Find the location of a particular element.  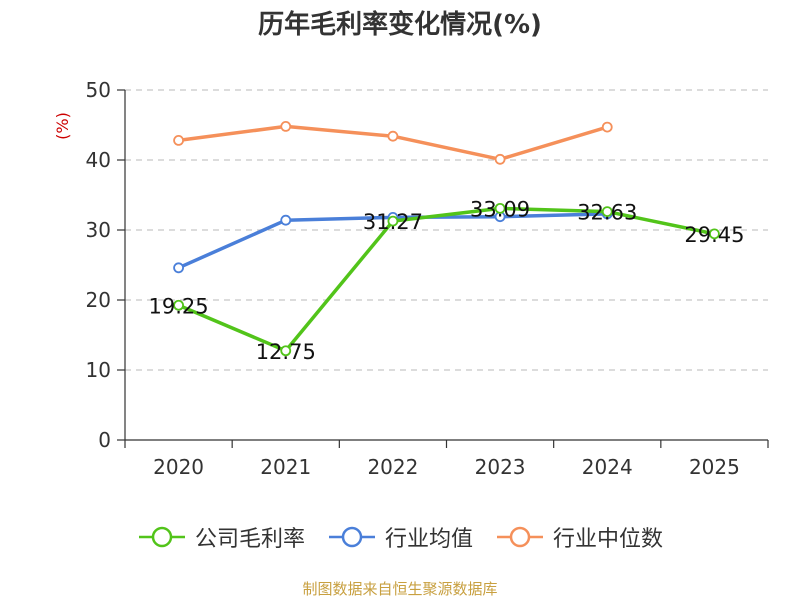

y-tick-label: 0 is located at coordinates (104, 440).